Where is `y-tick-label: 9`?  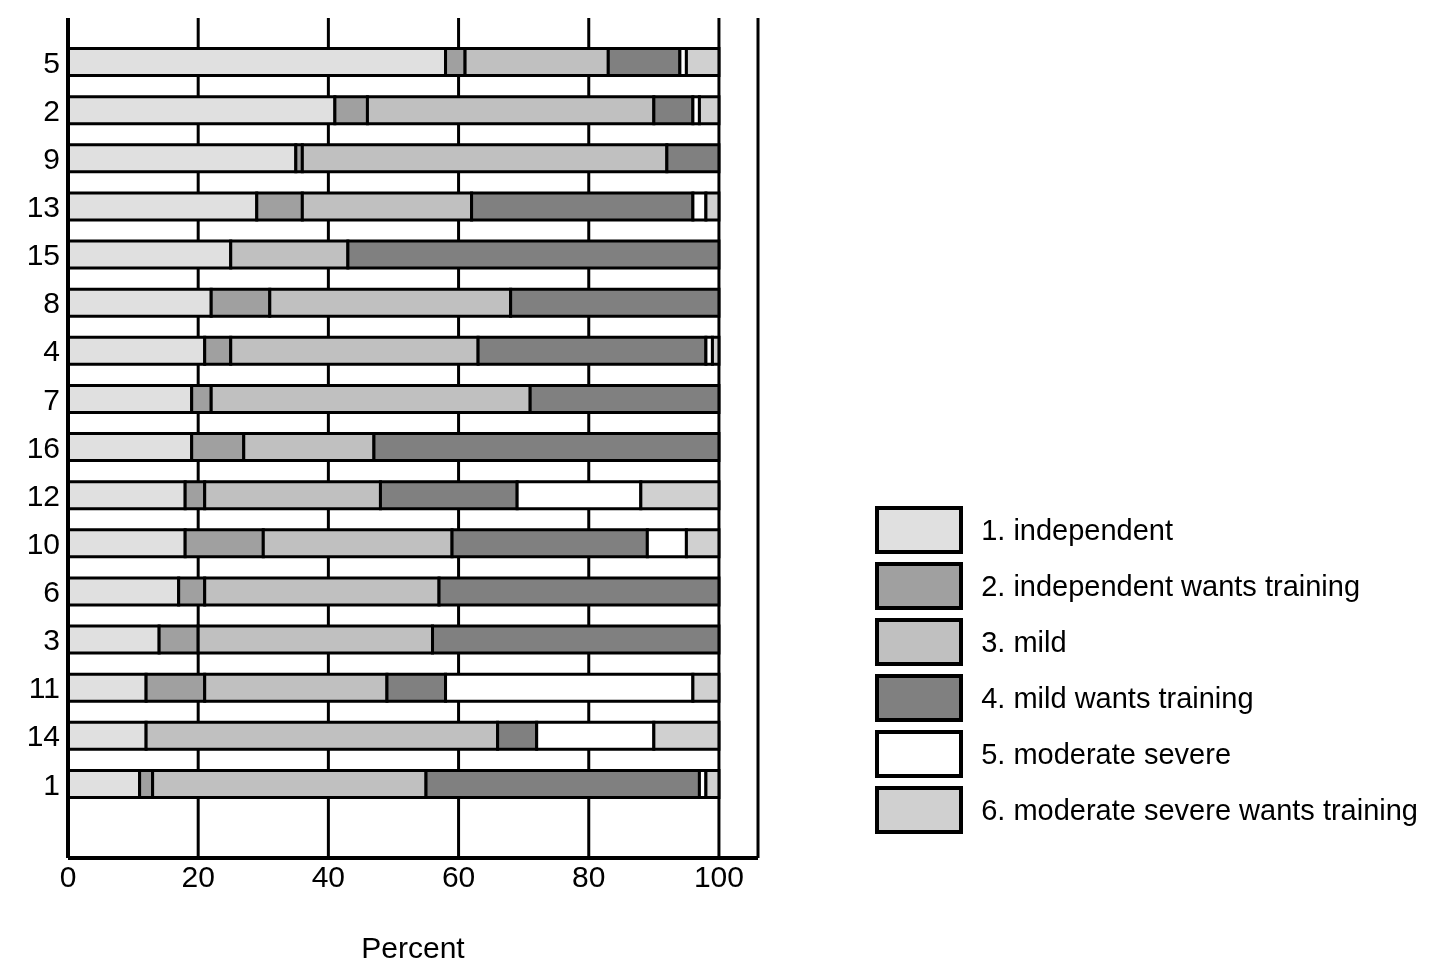
y-tick-label: 9 is located at coordinates (51, 158).